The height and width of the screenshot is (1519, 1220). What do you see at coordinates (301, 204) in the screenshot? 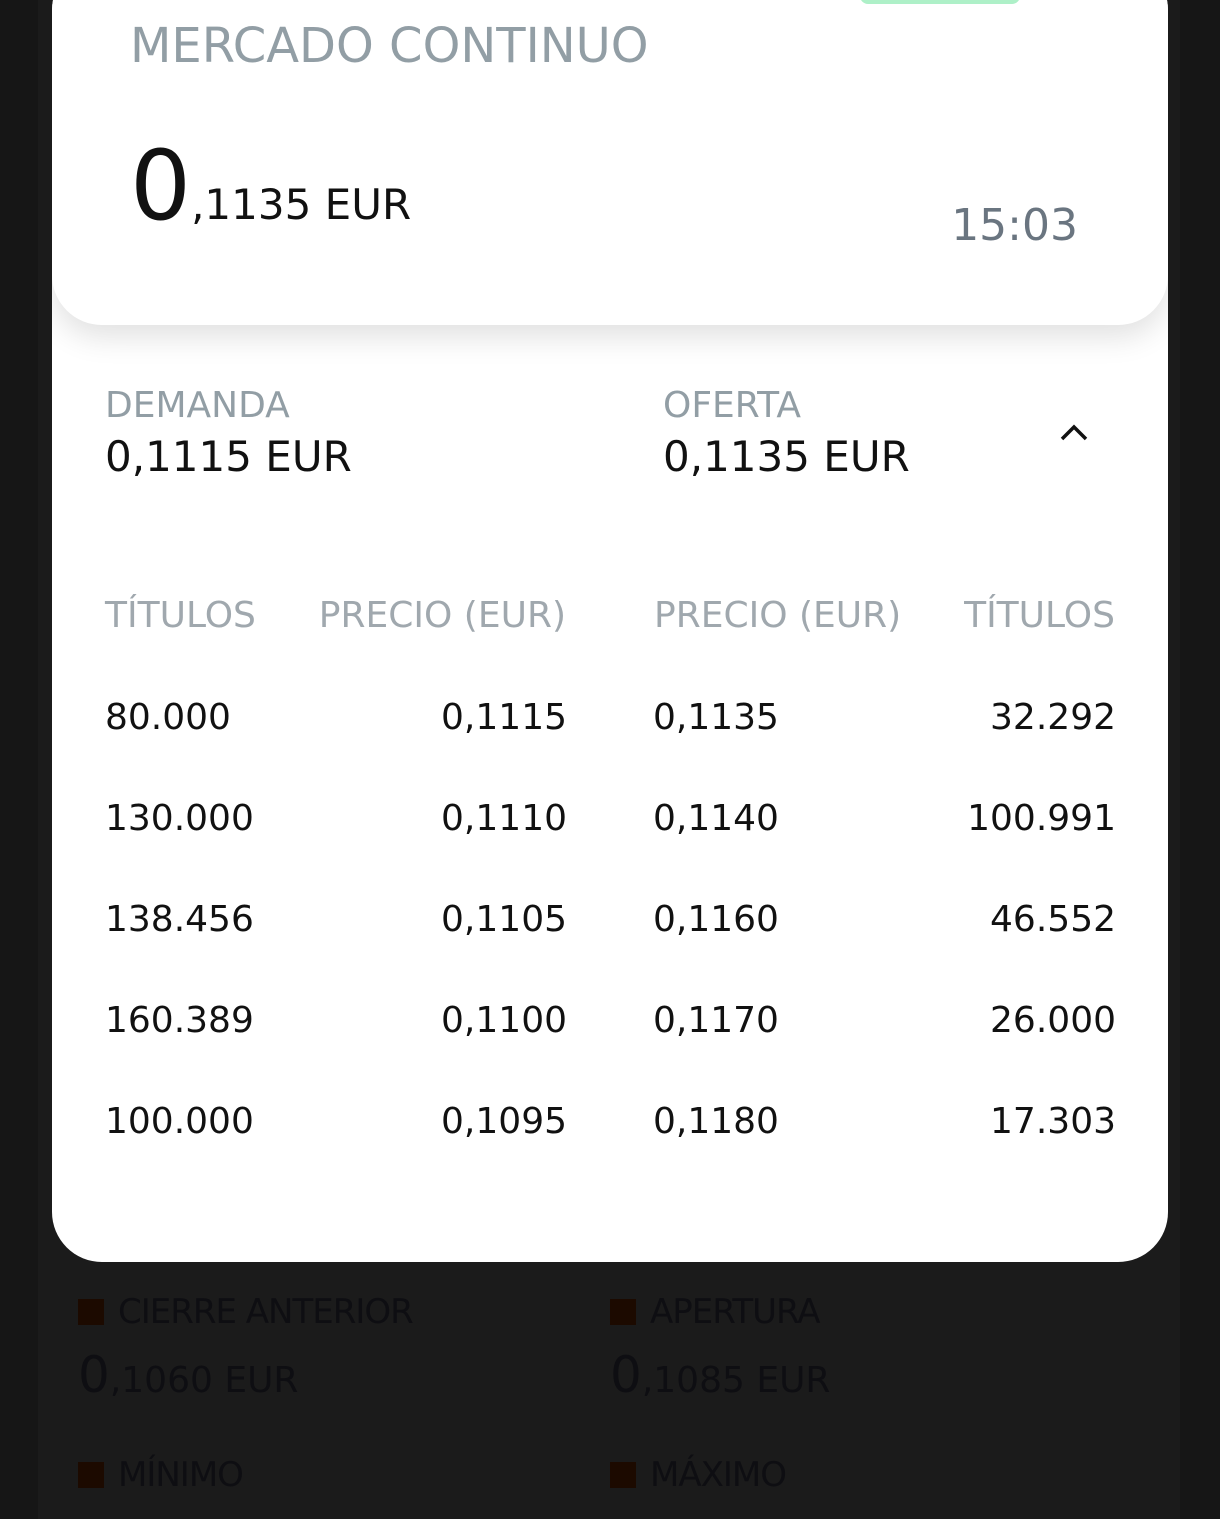
I see `price-rest: ,1135 EUR` at bounding box center [301, 204].